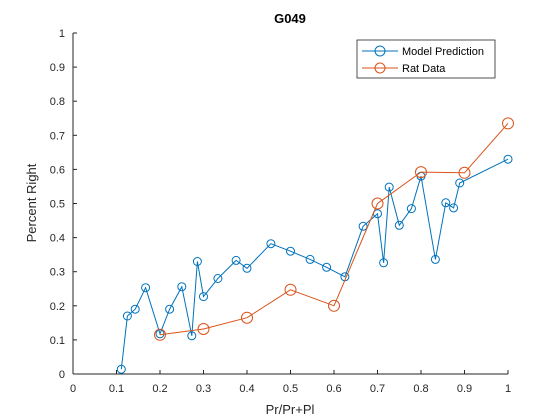 Image resolution: width=560 pixels, height=420 pixels. What do you see at coordinates (290, 382) in the screenshot?
I see `x-ticks: 0 0.1 0.2 0.3 0.4 0.5 0.6 0.7 0.8 0.9 1` at bounding box center [290, 382].